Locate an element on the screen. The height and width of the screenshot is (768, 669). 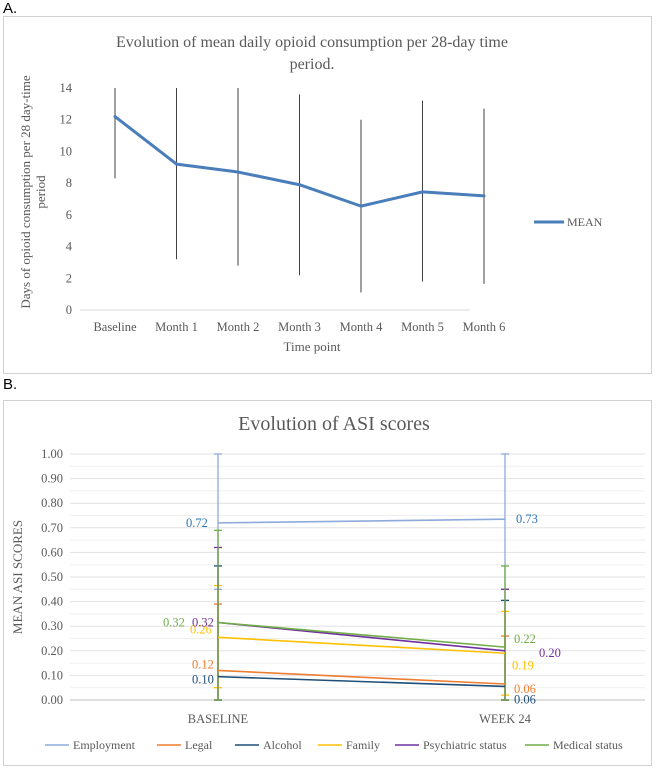
chart-b-title: Evolution of ASI scores is located at coordinates (334, 424).